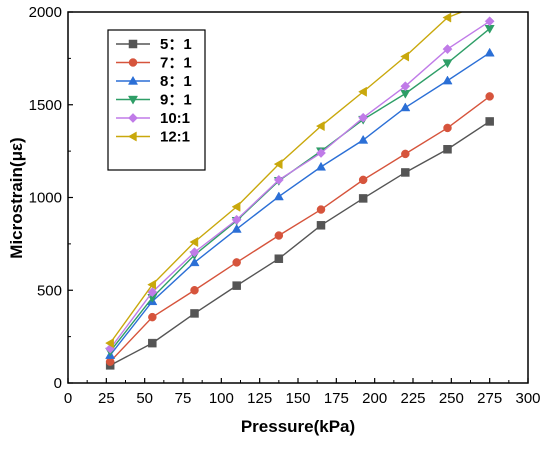 The width and height of the screenshot is (550, 451). Describe the element at coordinates (412, 398) in the screenshot. I see `x-tick-label: 225` at that location.